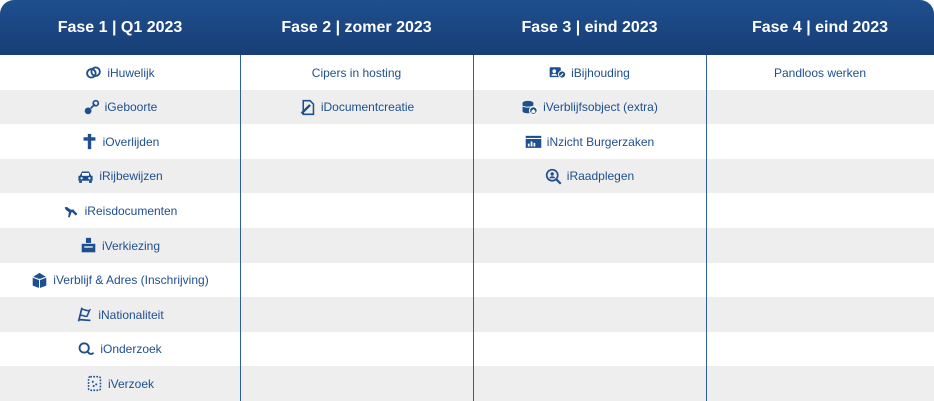 The width and height of the screenshot is (934, 401). I want to click on module-item: iVerblijf & Adres (Inschrijving), so click(120, 280).